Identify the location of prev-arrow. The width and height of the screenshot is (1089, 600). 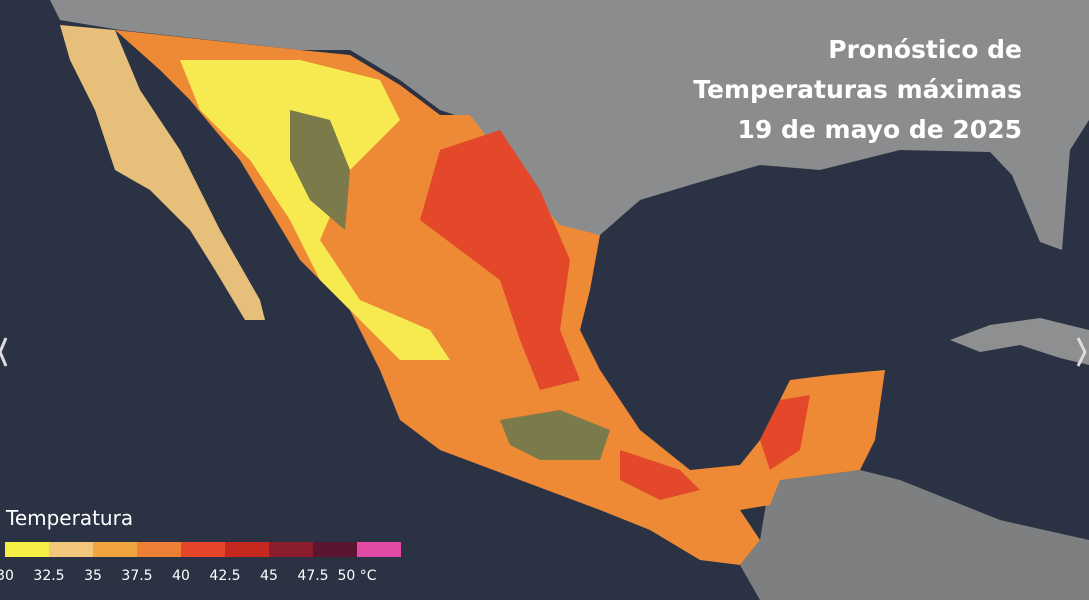
(4, 352).